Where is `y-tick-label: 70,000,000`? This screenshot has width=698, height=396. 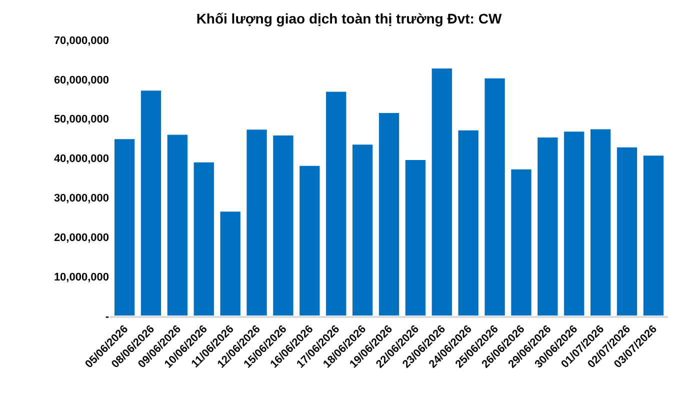 y-tick-label: 70,000,000 is located at coordinates (81, 40).